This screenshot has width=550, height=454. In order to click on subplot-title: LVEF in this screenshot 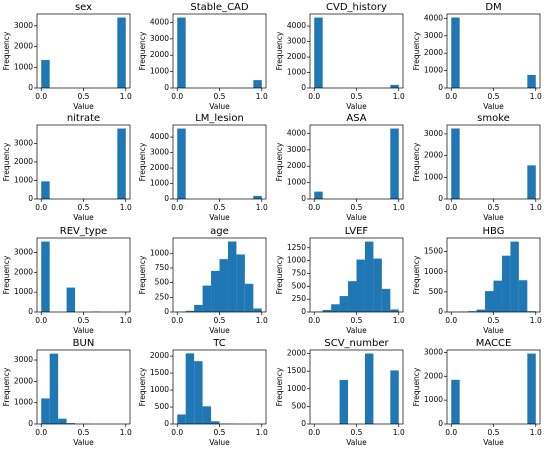, I will do `click(357, 231)`.